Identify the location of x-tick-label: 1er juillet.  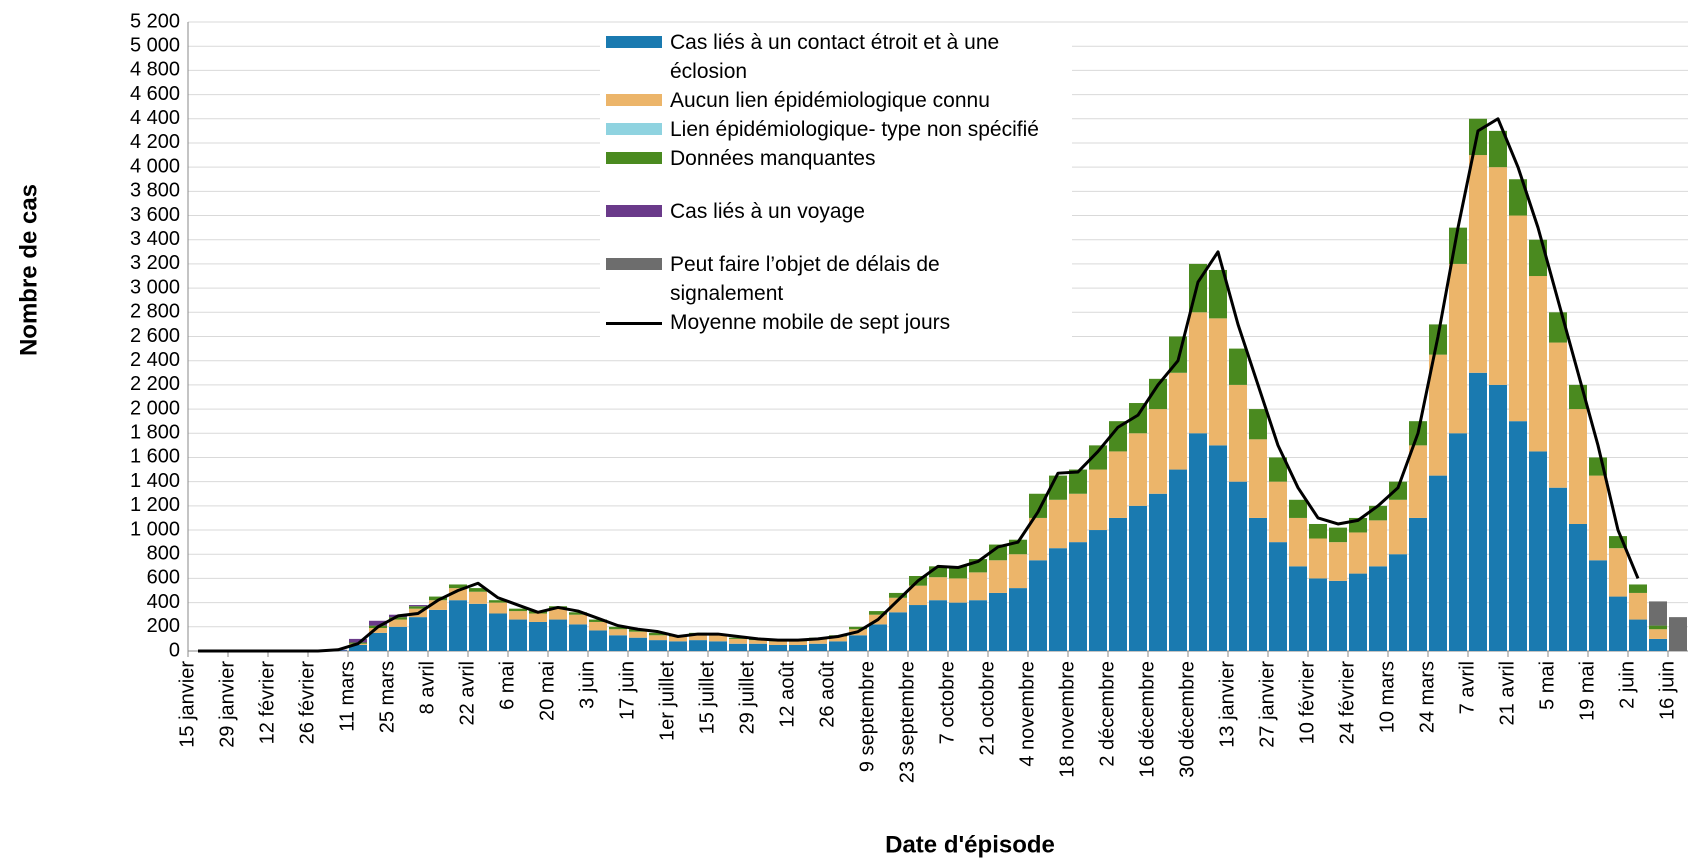
(667, 701).